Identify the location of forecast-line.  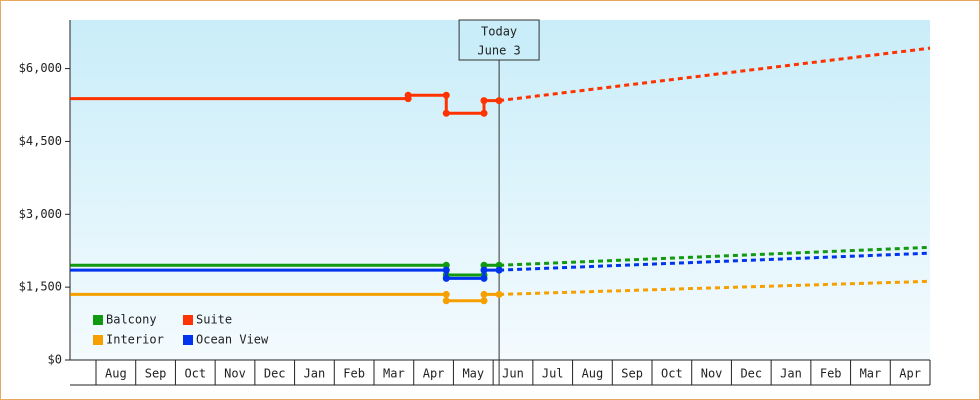
(714, 74).